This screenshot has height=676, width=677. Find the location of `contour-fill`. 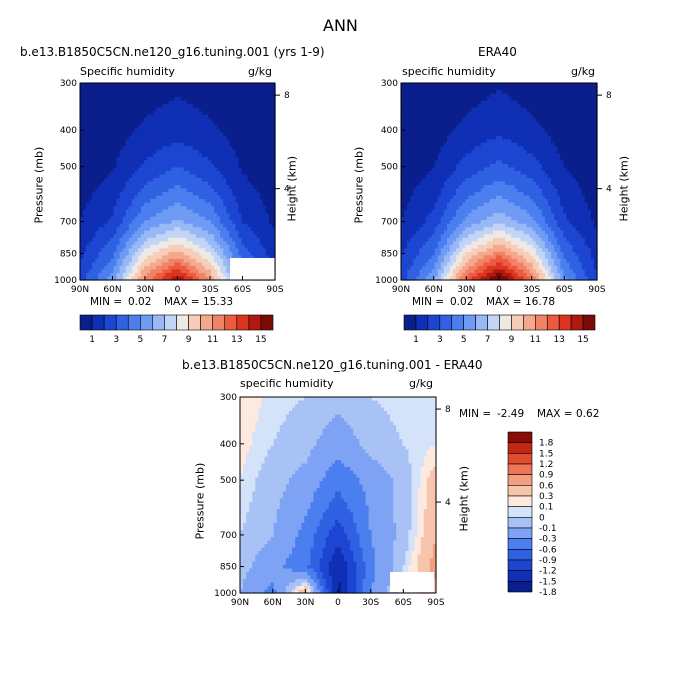

contour-fill is located at coordinates (178, 182).